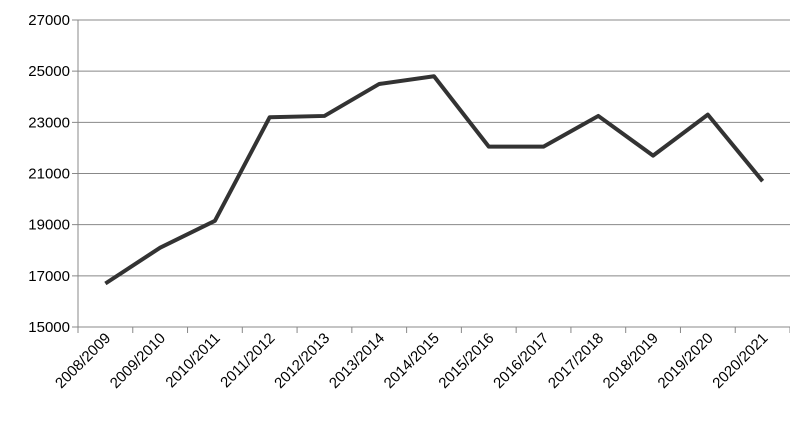 The height and width of the screenshot is (434, 790). Describe the element at coordinates (247, 360) in the screenshot. I see `x-tick-label: 2011/2012` at that location.